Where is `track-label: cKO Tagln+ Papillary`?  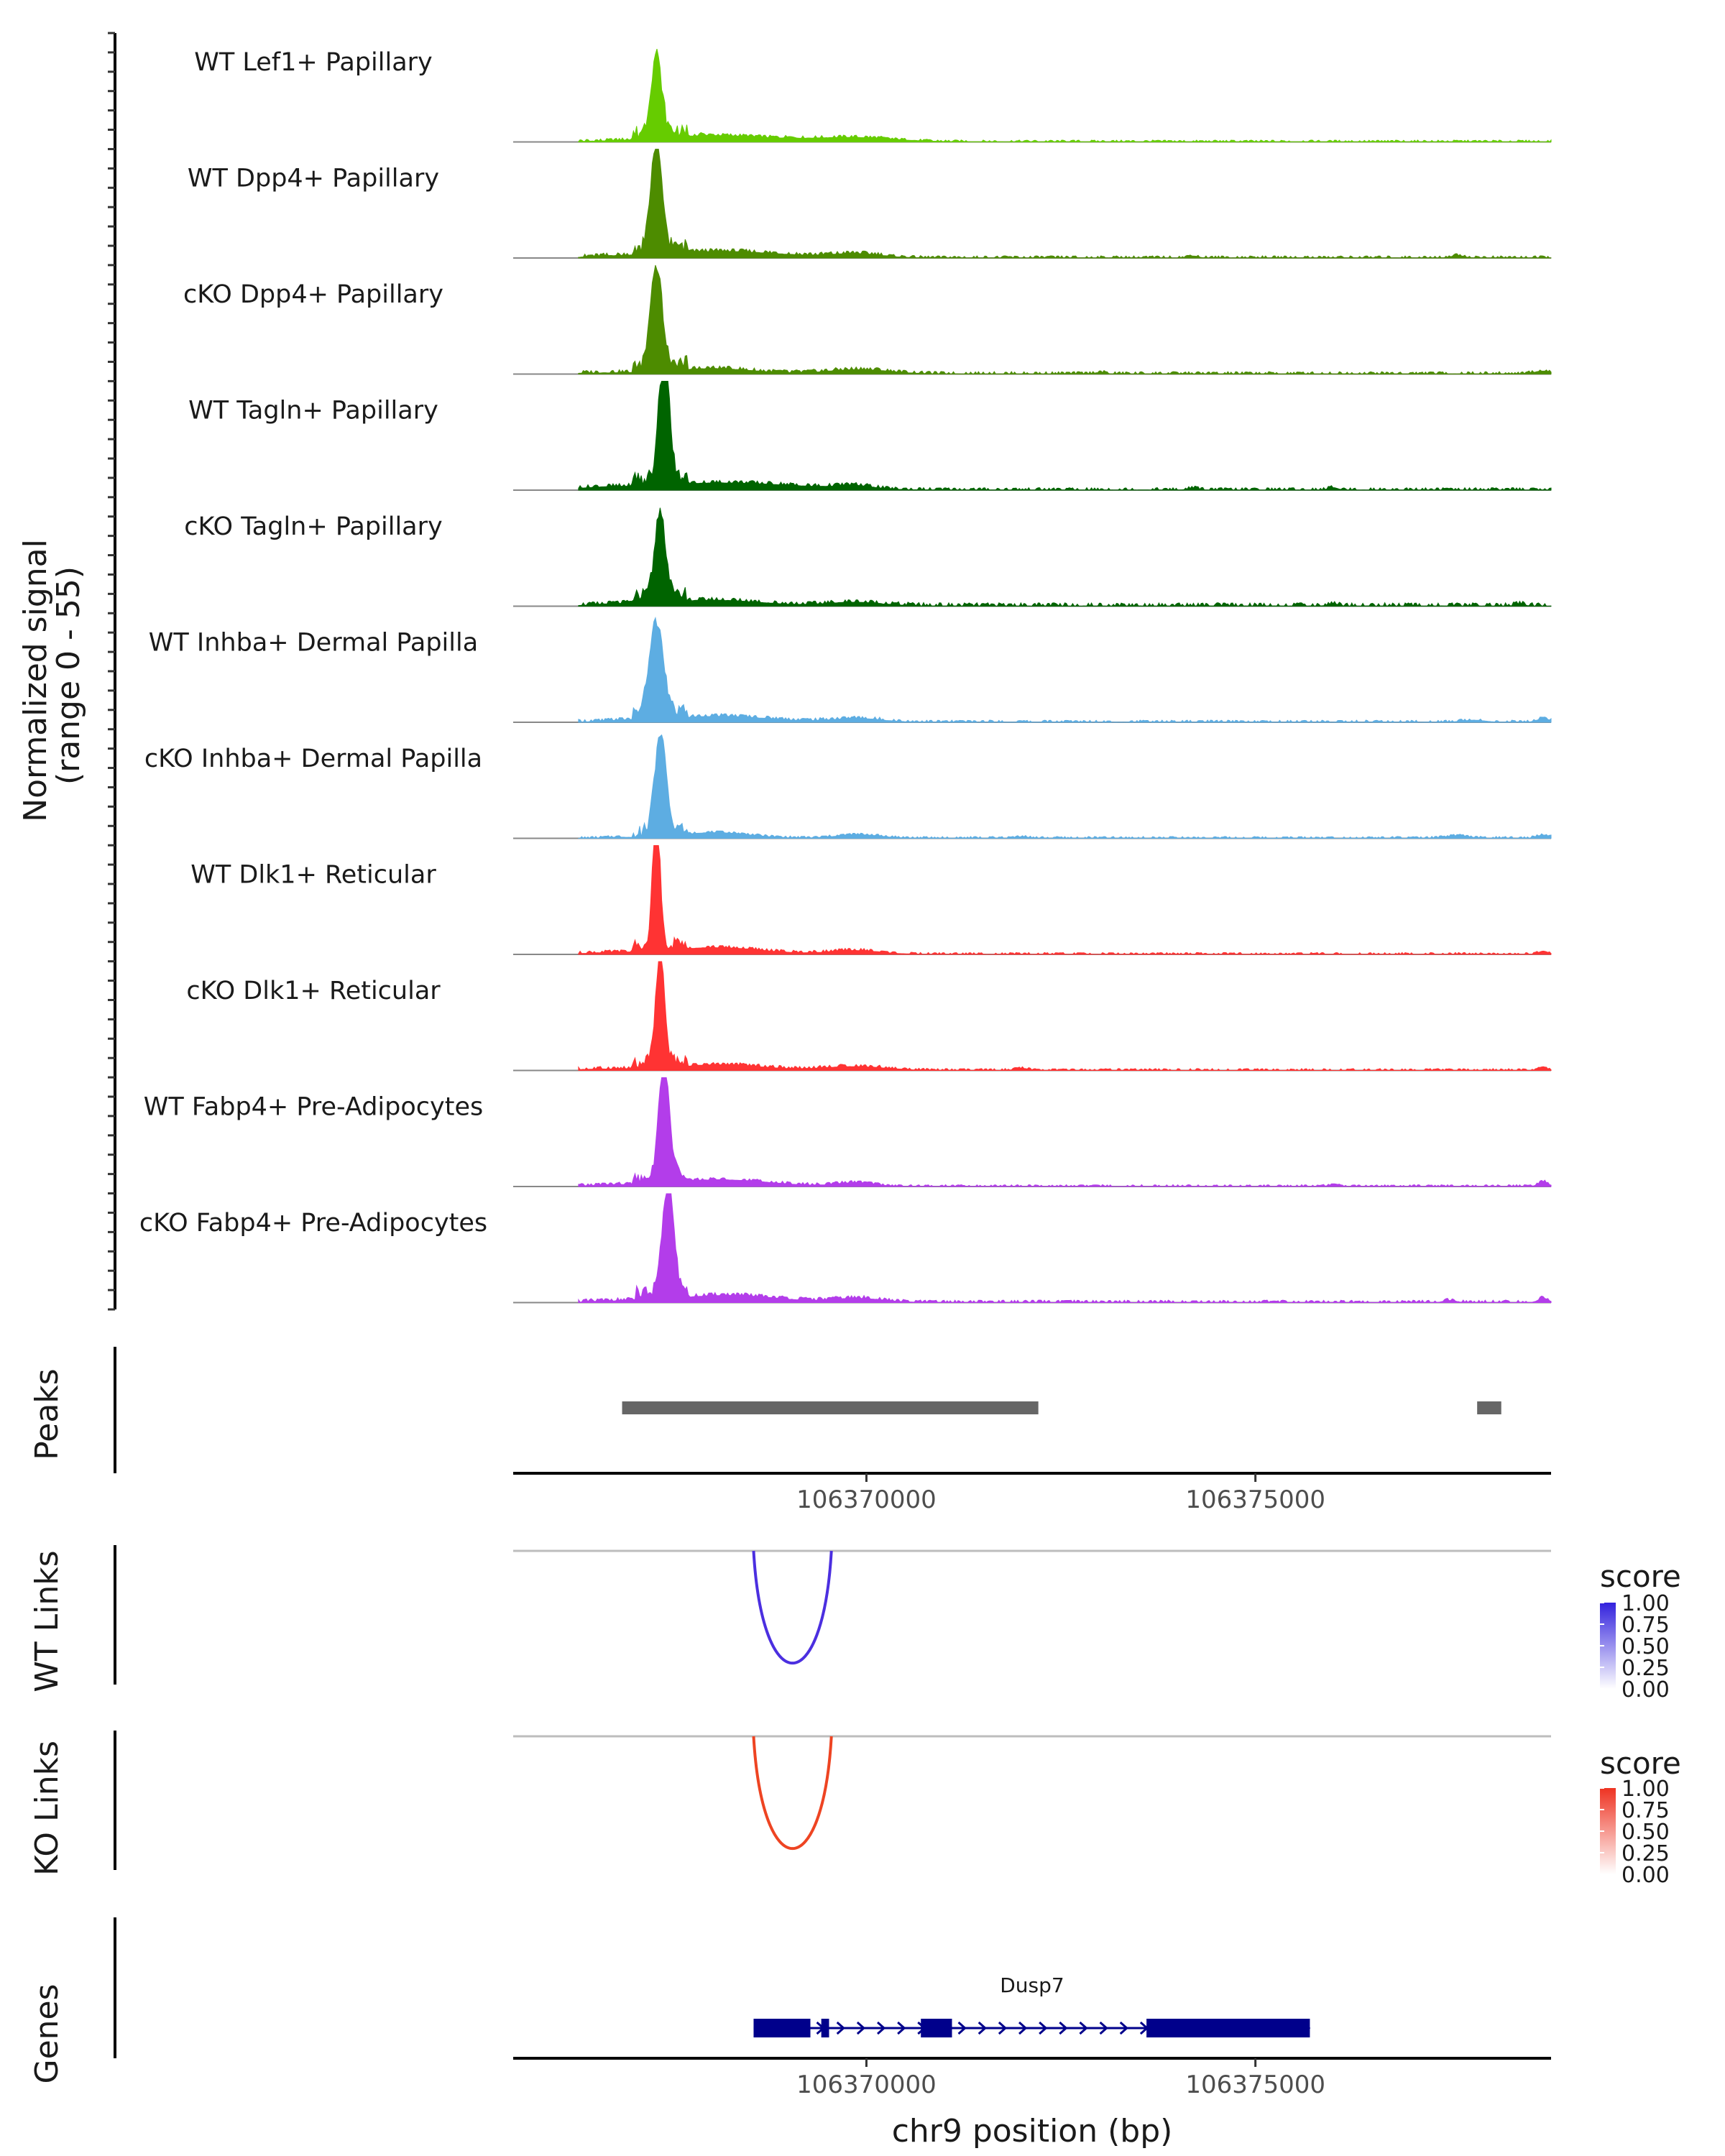 track-label: cKO Tagln+ Papillary is located at coordinates (313, 526).